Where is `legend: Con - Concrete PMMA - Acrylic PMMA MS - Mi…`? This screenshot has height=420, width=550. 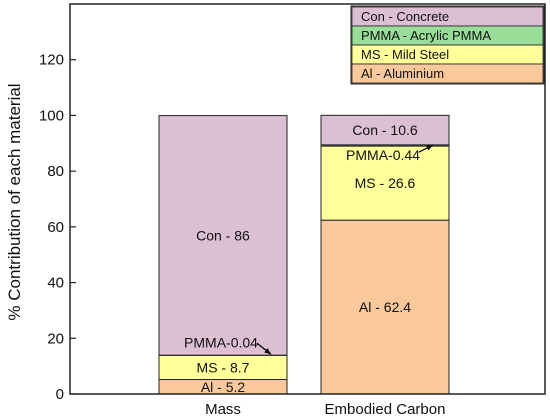
legend: Con - Concrete PMMA - Acrylic PMMA MS - Mi… is located at coordinates (447, 45).